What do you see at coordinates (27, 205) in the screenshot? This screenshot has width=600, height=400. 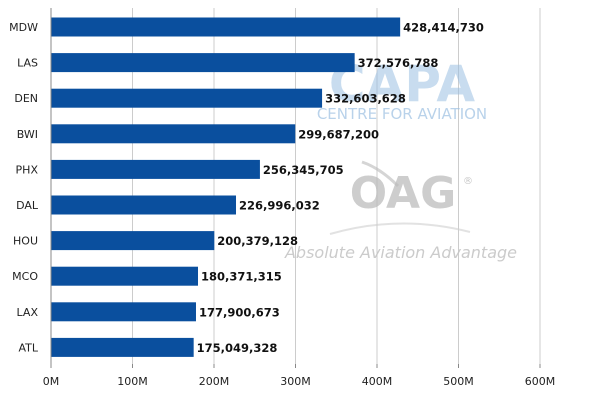 I see `y-tick-label: DAL` at bounding box center [27, 205].